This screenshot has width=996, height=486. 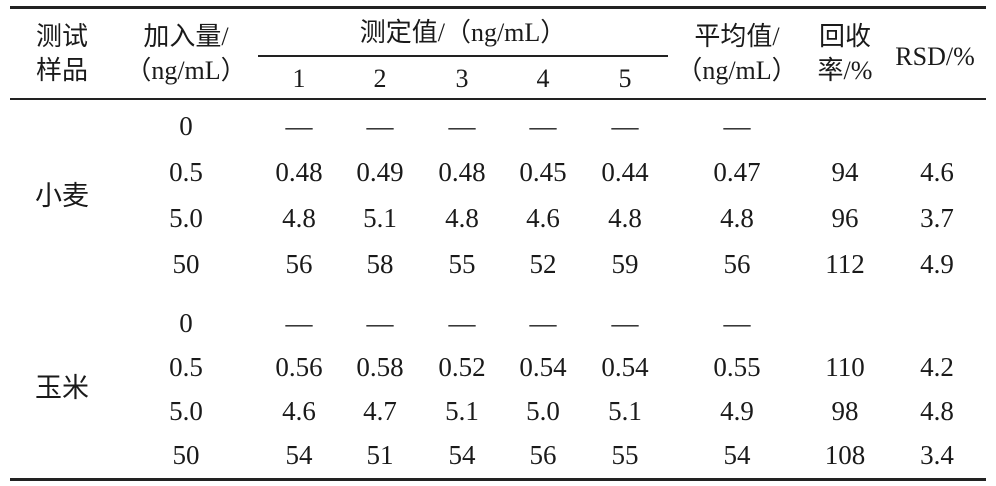 I want to click on cell-value: 4.7, so click(x=380, y=411).